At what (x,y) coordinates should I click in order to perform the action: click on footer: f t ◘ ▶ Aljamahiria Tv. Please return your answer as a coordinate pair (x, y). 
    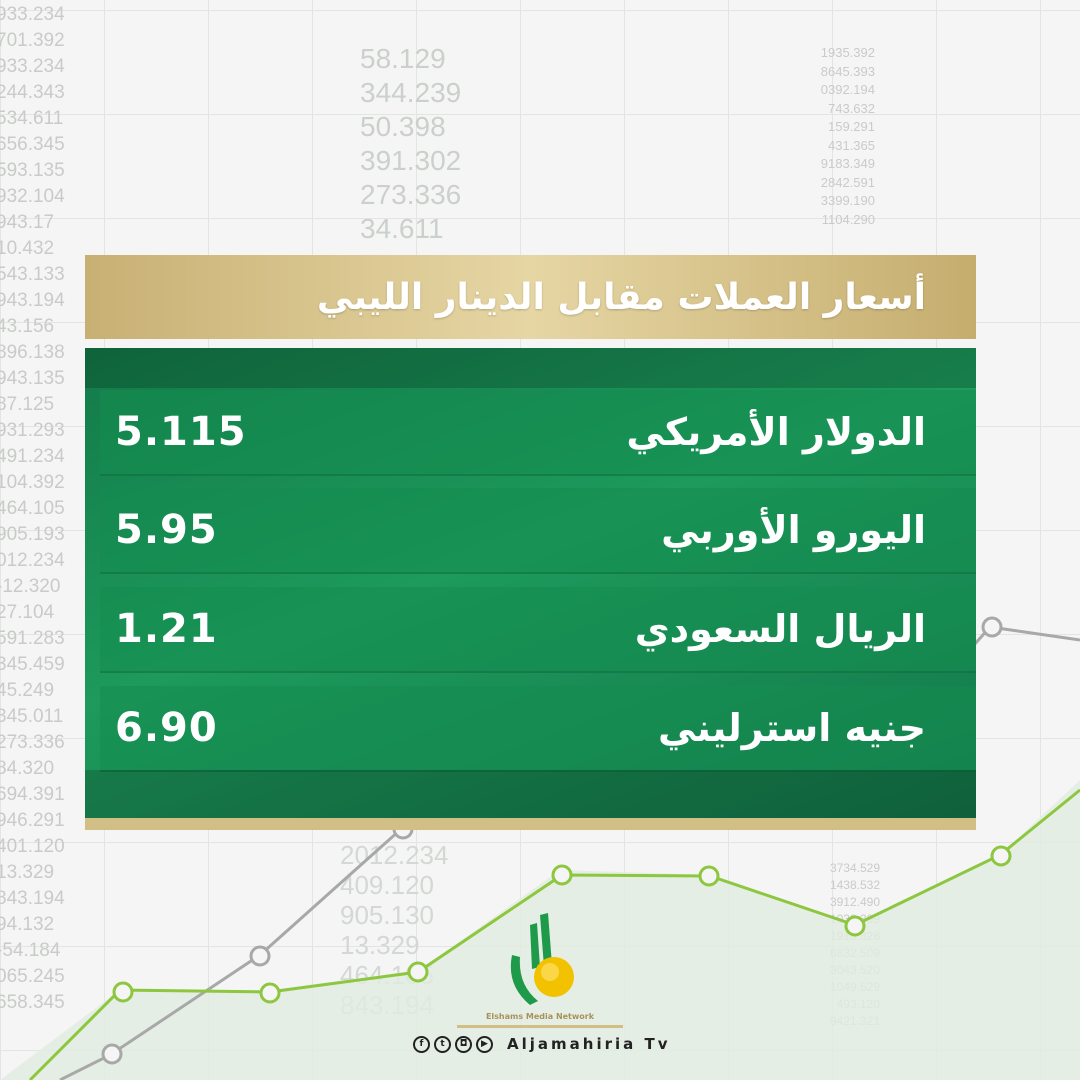
    Looking at the image, I should click on (541, 1044).